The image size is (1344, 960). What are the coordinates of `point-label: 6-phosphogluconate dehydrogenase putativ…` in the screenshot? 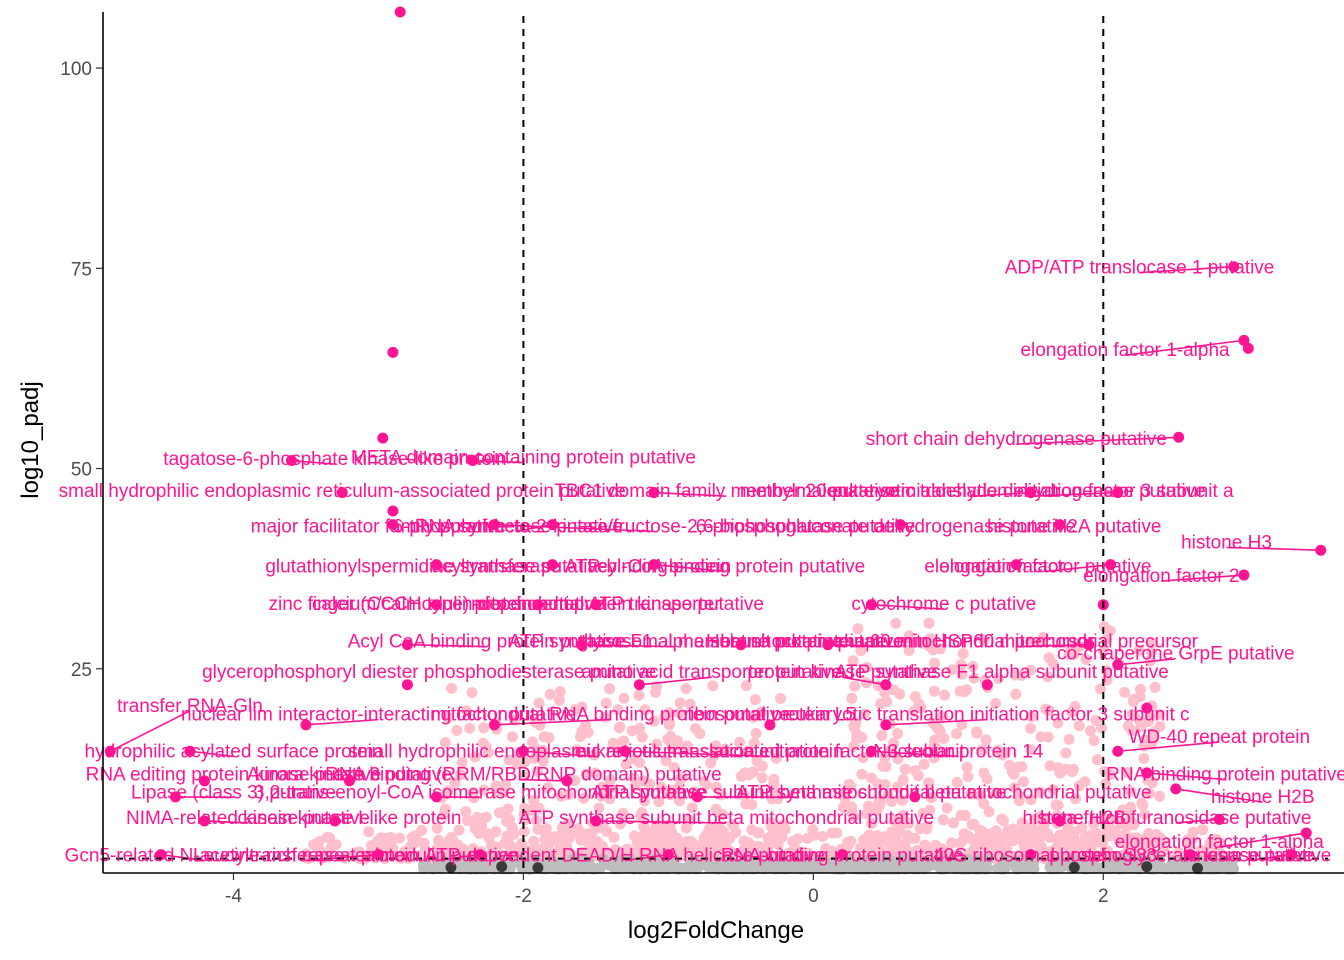 It's located at (886, 526).